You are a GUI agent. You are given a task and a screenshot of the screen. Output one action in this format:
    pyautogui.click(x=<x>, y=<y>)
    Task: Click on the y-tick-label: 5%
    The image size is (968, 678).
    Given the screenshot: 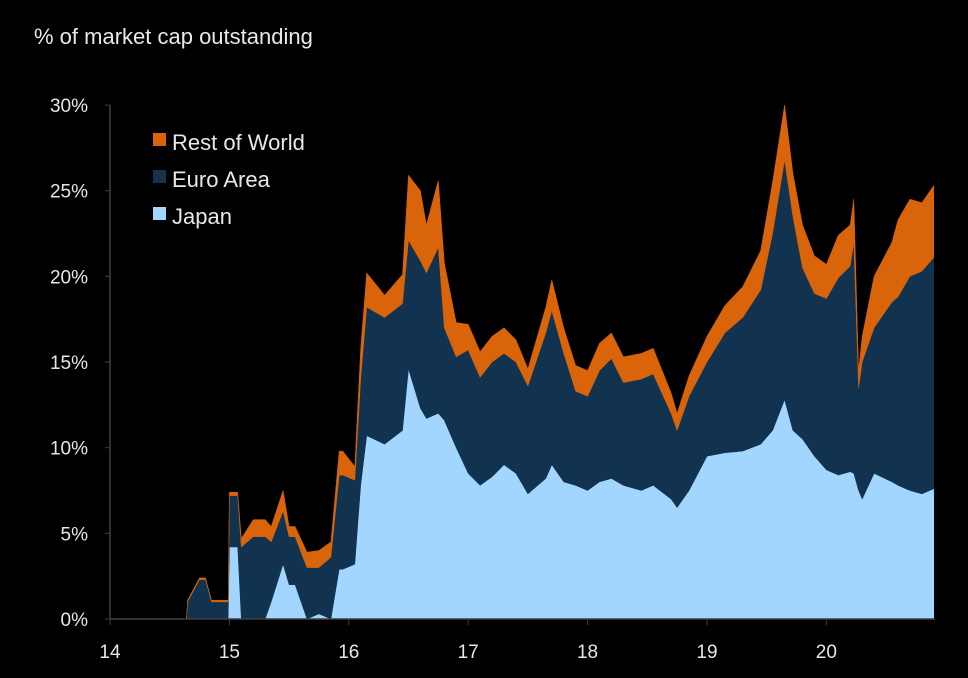 What is the action you would take?
    pyautogui.click(x=75, y=534)
    